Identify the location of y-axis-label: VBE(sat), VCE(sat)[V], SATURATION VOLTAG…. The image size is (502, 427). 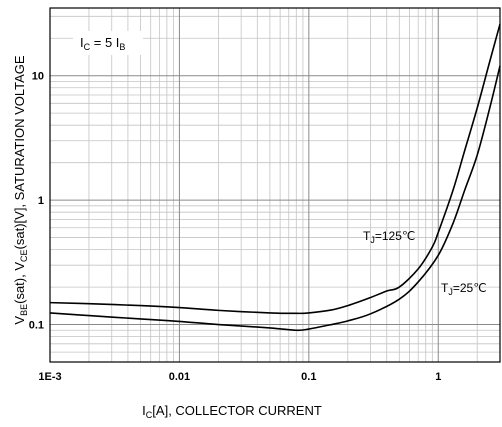
(20, 189).